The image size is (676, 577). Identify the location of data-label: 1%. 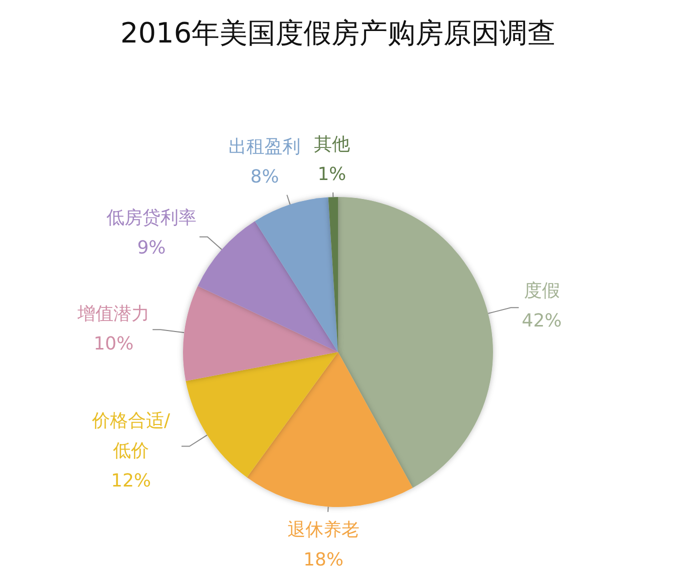
(332, 174).